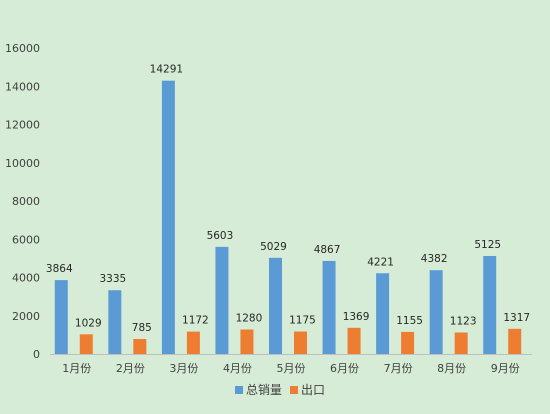 The width and height of the screenshot is (550, 414). Describe the element at coordinates (356, 317) in the screenshot. I see `data-label-export: 1369` at that location.